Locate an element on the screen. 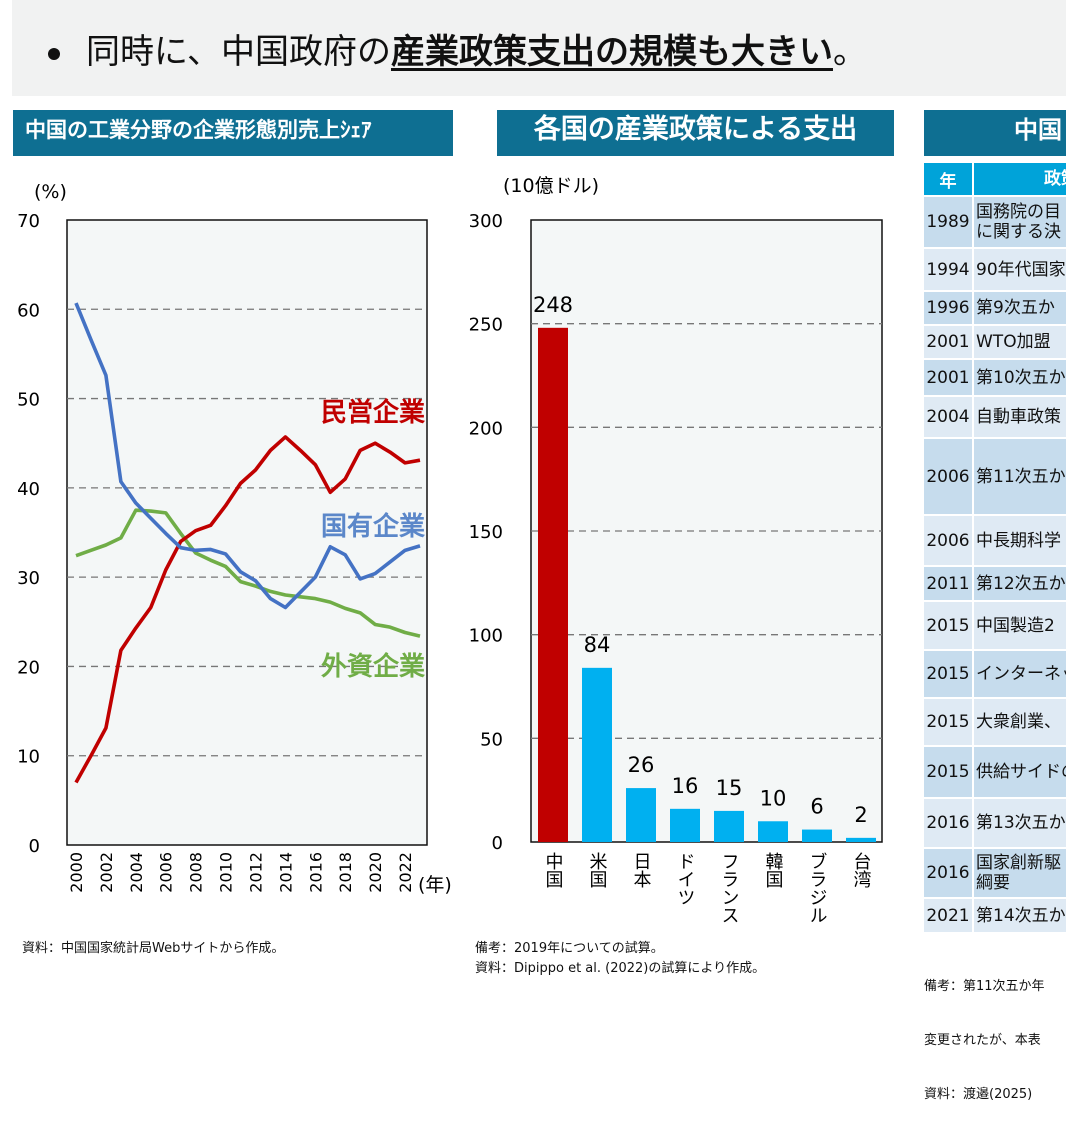  x-tick-label: 2020 is located at coordinates (375, 872).